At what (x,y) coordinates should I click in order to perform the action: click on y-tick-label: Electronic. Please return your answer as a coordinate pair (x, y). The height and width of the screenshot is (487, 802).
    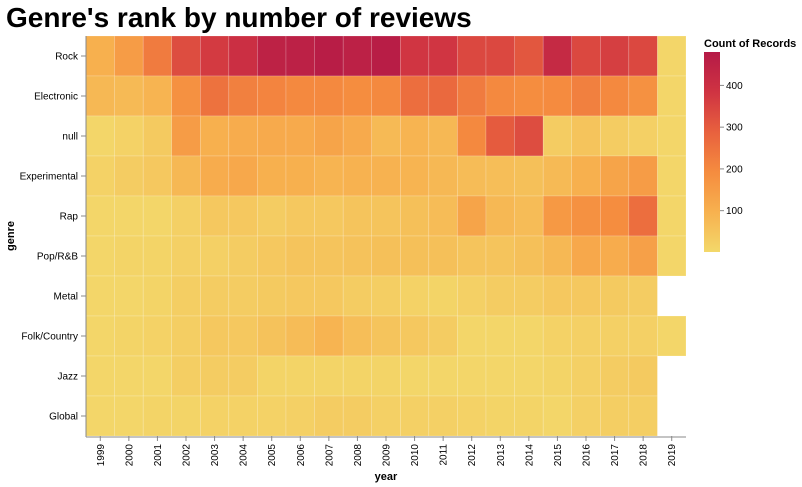
    Looking at the image, I should click on (56, 97).